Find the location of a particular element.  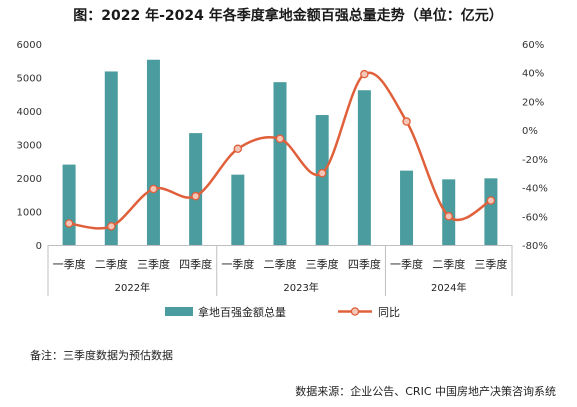

left-axis: 0 1000 2000 3000 4000 5000 6000 is located at coordinates (29, 146).